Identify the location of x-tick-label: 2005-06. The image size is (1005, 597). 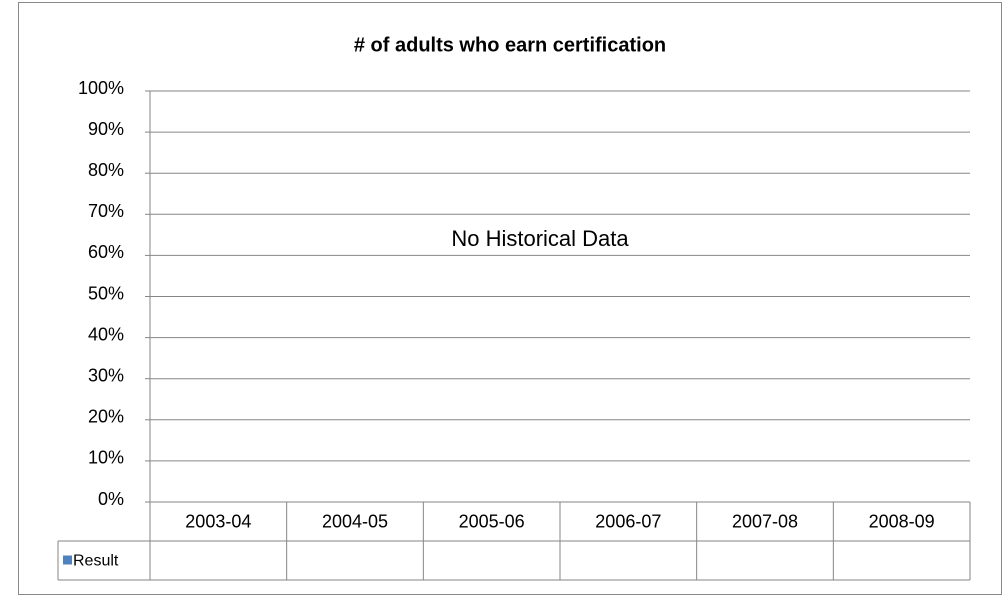
(492, 521).